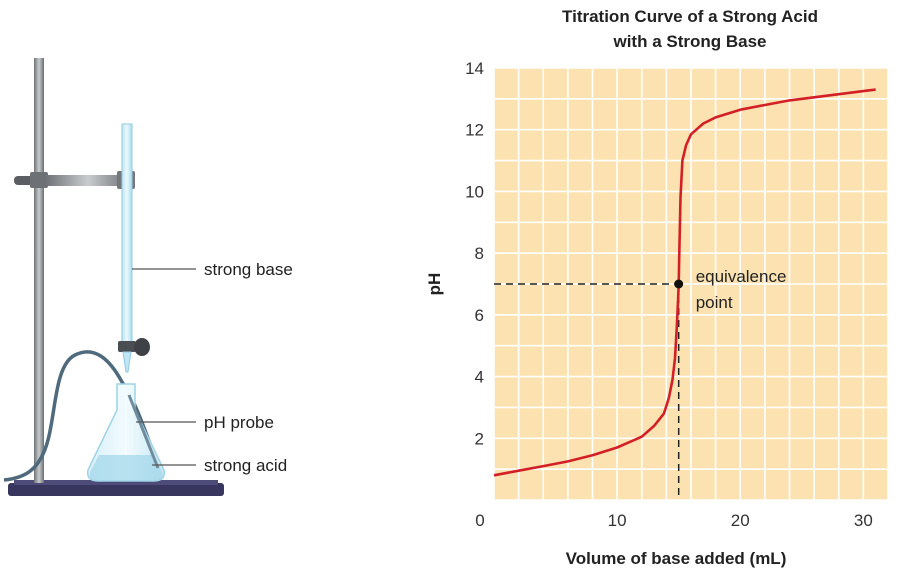 The image size is (910, 579). Describe the element at coordinates (88, 180) in the screenshot. I see `clamp-arm` at that location.